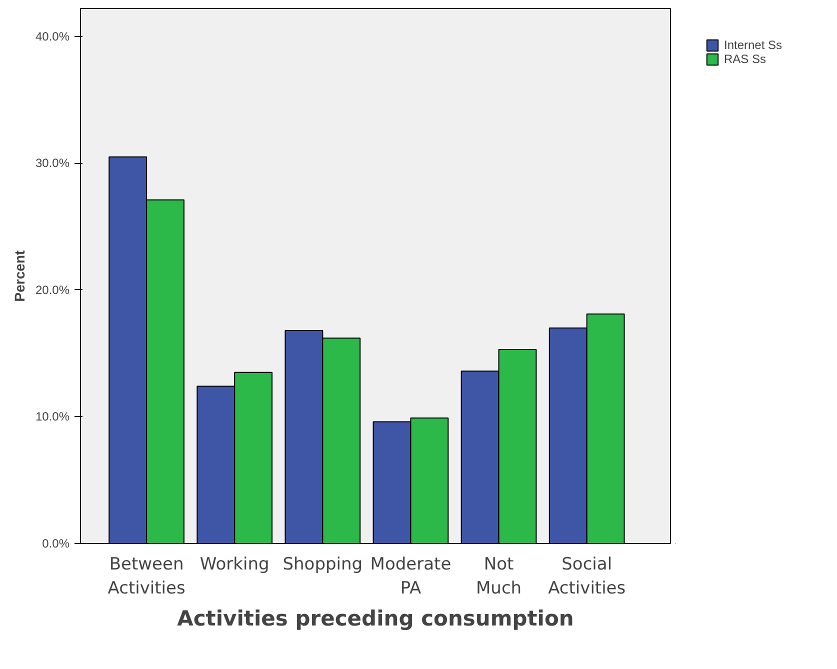 The image size is (837, 669). What do you see at coordinates (56, 543) in the screenshot?
I see `y-tick-label: 0.0%` at bounding box center [56, 543].